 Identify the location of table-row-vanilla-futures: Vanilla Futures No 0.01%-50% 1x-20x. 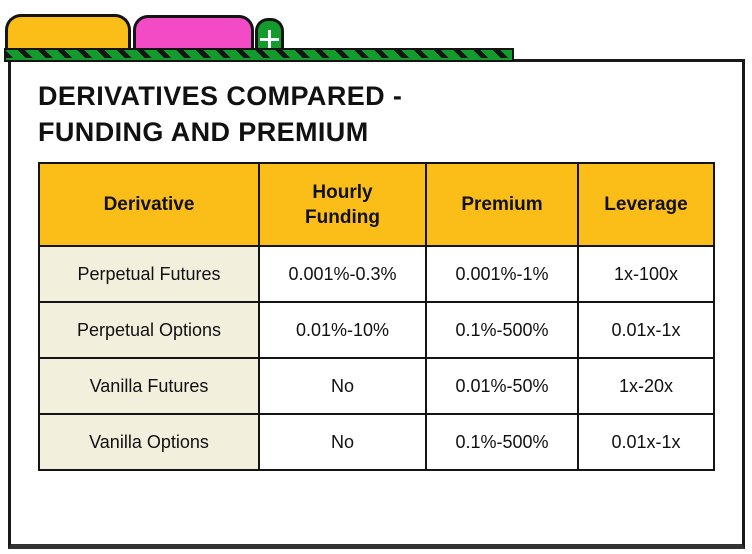
(376, 386).